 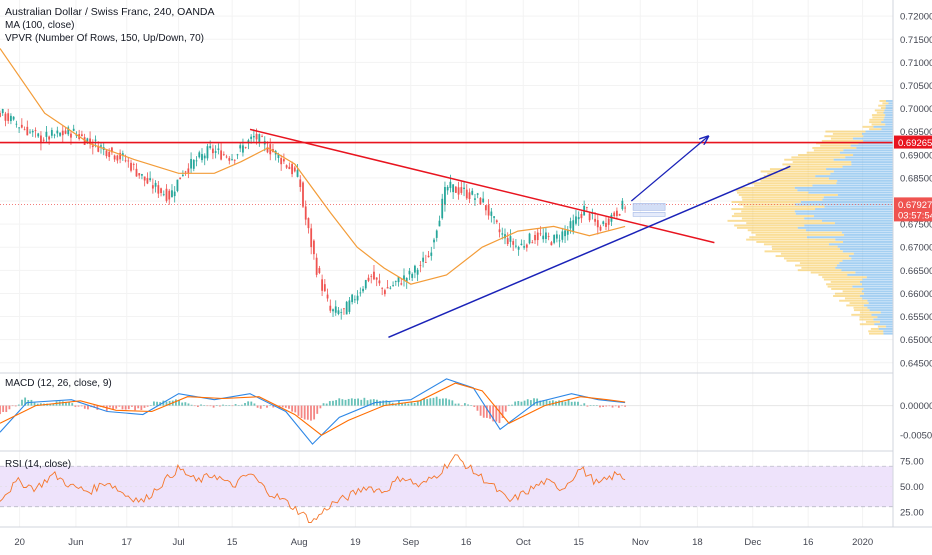 I want to click on price-tick-label: 0.71500, so click(x=916, y=40).